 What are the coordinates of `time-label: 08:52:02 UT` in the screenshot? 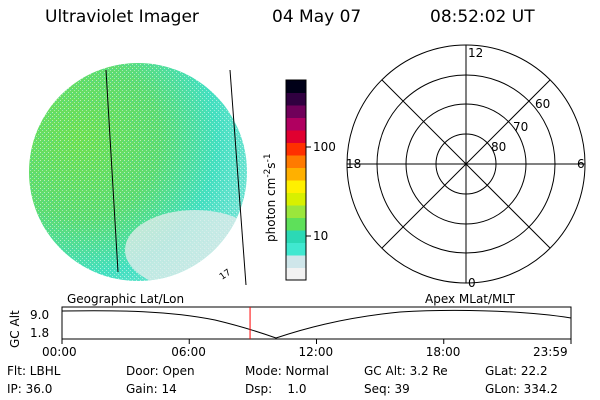 It's located at (482, 17).